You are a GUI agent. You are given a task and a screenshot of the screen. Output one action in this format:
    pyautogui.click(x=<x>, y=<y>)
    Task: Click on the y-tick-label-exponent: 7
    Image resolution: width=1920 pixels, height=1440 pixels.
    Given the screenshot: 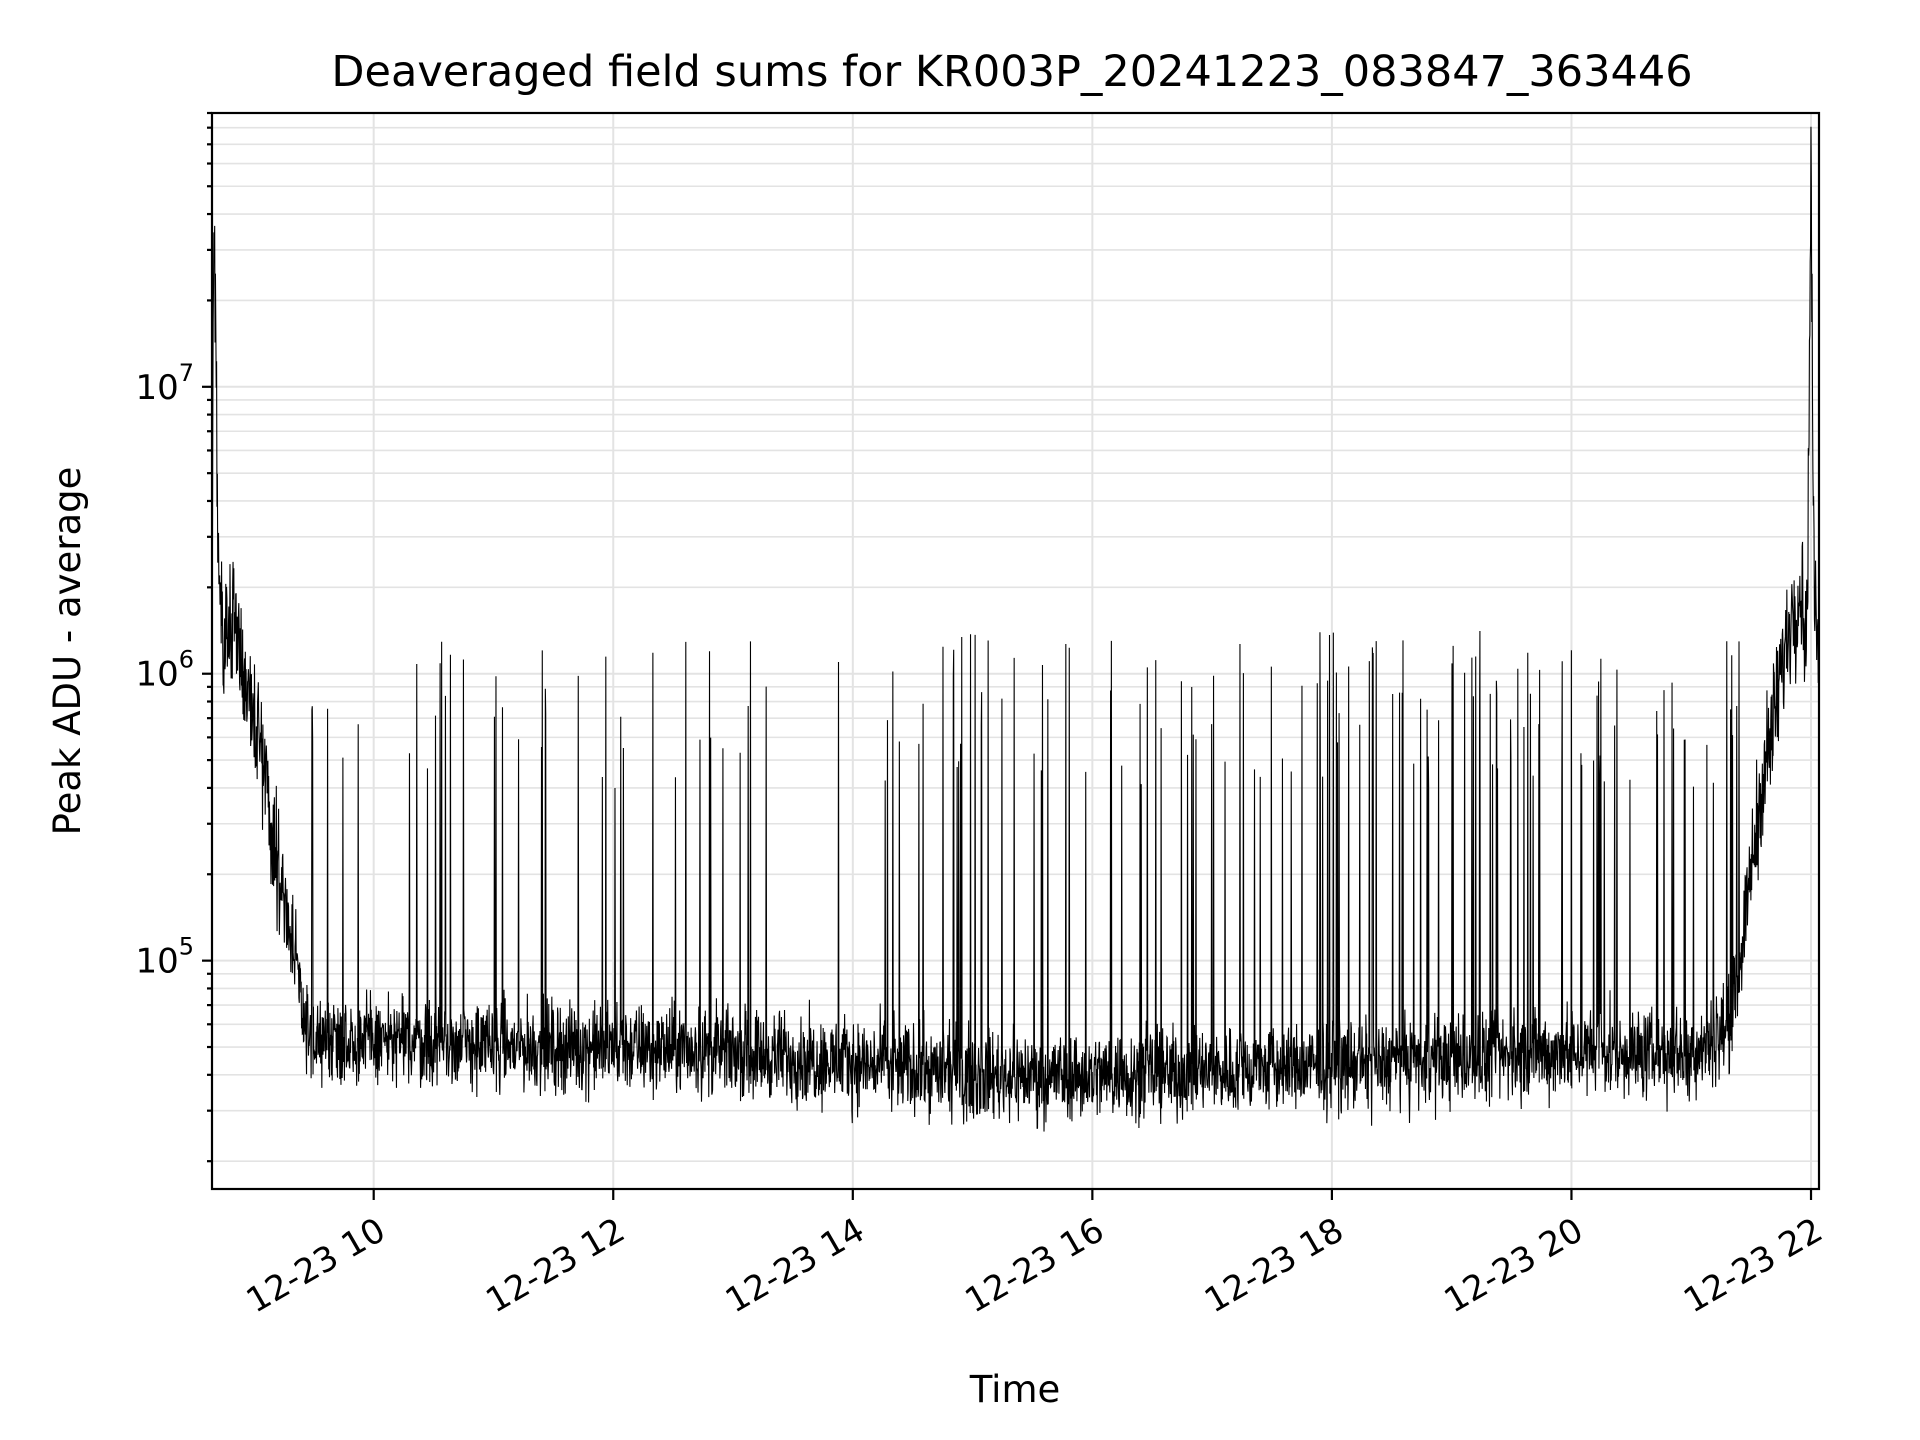 What is the action you would take?
    pyautogui.click(x=186, y=373)
    